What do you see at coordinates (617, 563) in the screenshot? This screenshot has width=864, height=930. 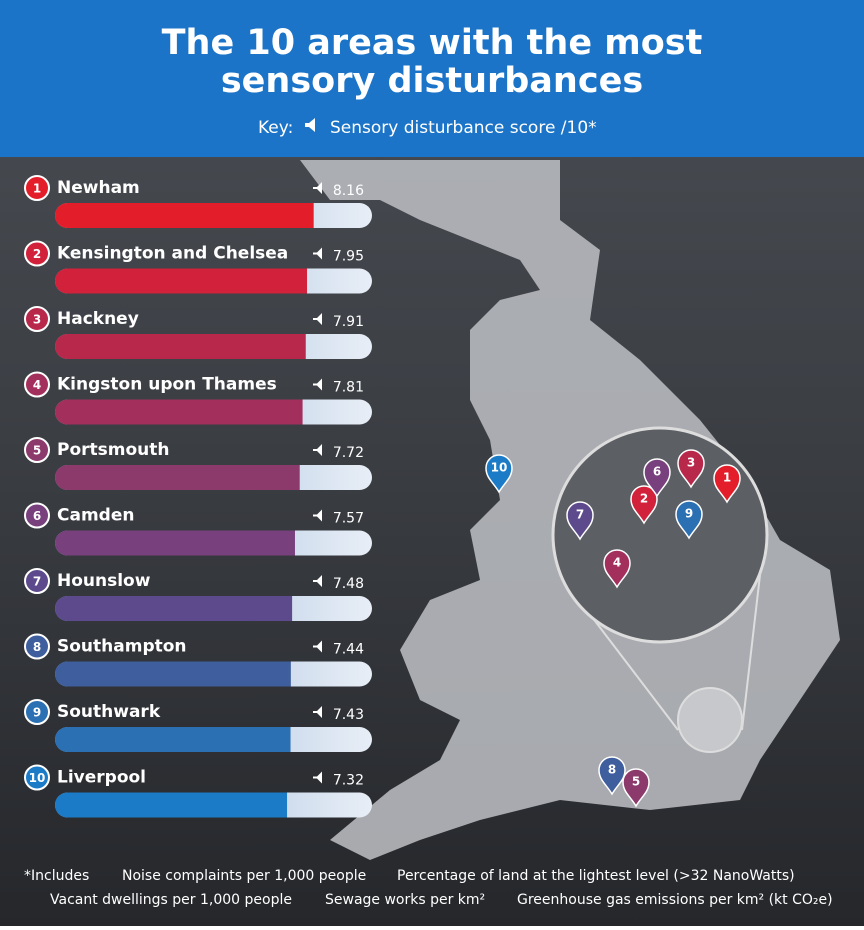 I see `pin-number: 4` at bounding box center [617, 563].